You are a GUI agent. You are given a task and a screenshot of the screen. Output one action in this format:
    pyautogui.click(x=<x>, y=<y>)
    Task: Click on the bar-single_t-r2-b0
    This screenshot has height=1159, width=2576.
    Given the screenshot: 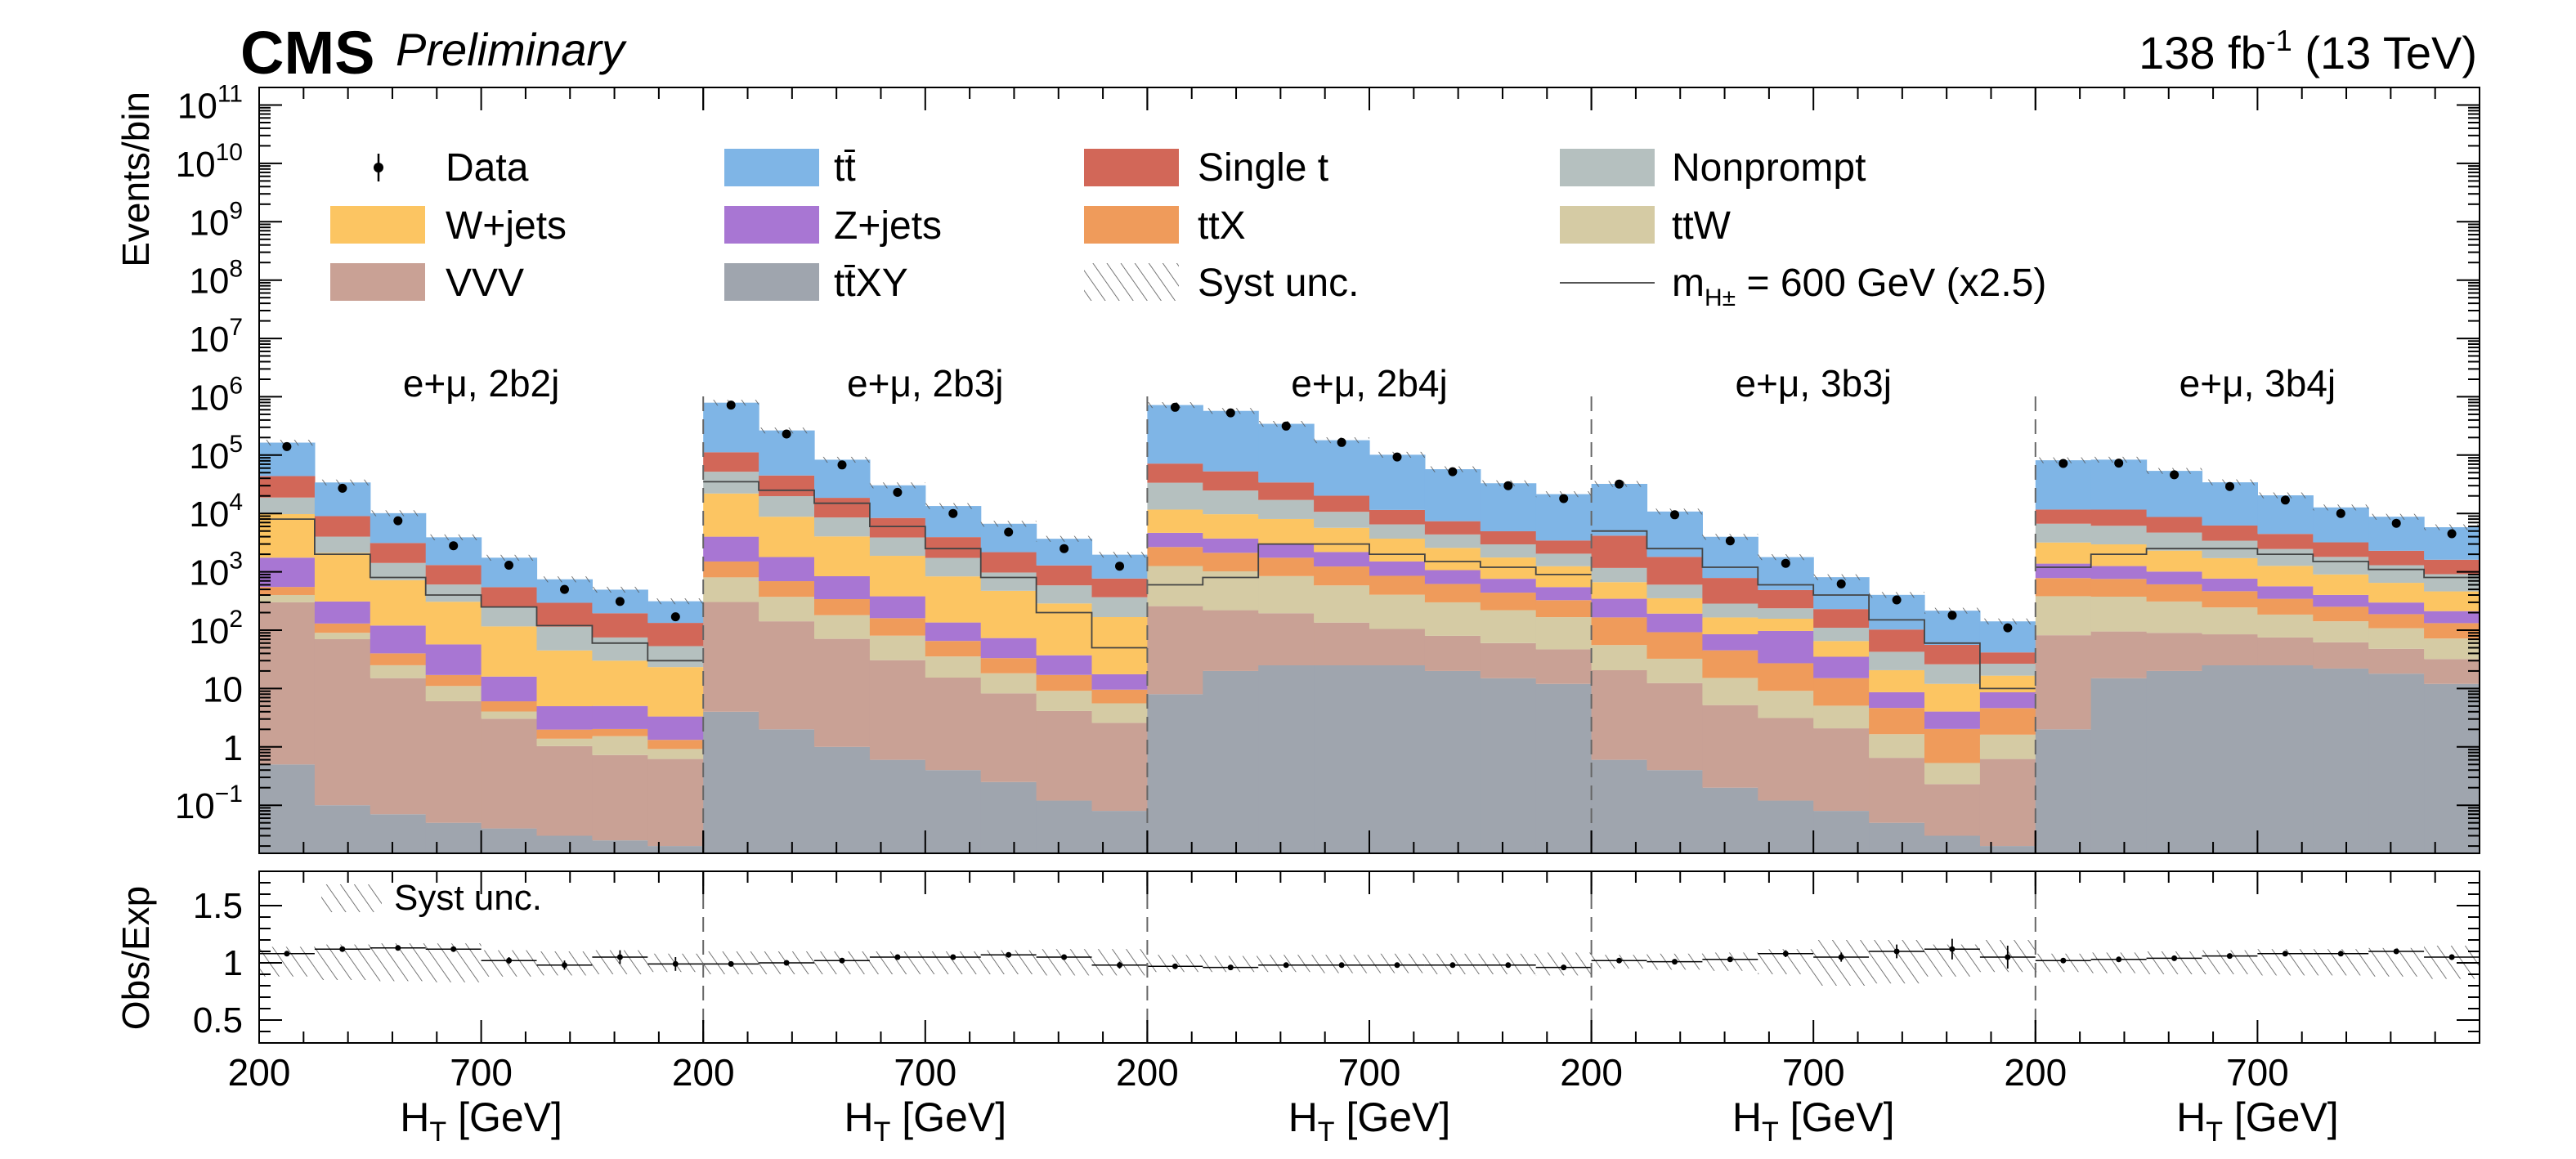 What is the action you would take?
    pyautogui.click(x=1175, y=473)
    